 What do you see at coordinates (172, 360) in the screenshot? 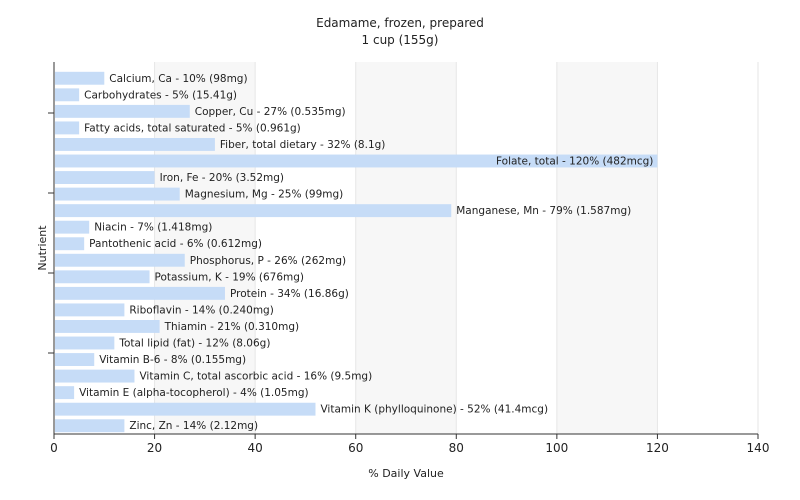
I see `bar-label: Vitamin B-6 - 8% (0.155mg)` at bounding box center [172, 360].